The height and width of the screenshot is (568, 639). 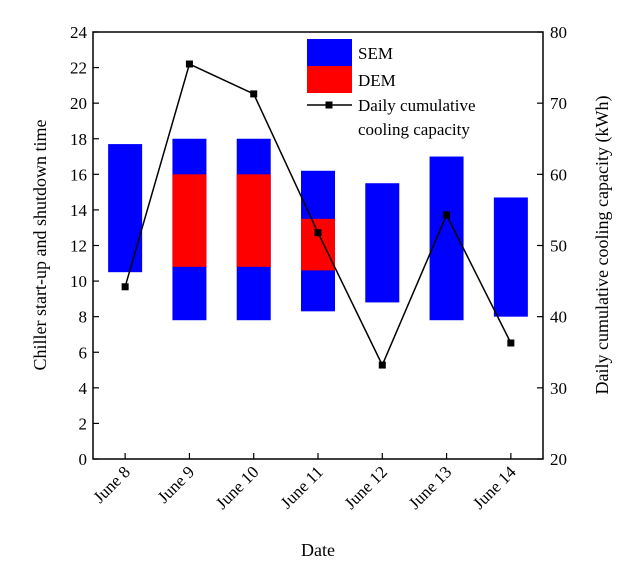 What do you see at coordinates (558, 317) in the screenshot?
I see `right-tick-label: 40` at bounding box center [558, 317].